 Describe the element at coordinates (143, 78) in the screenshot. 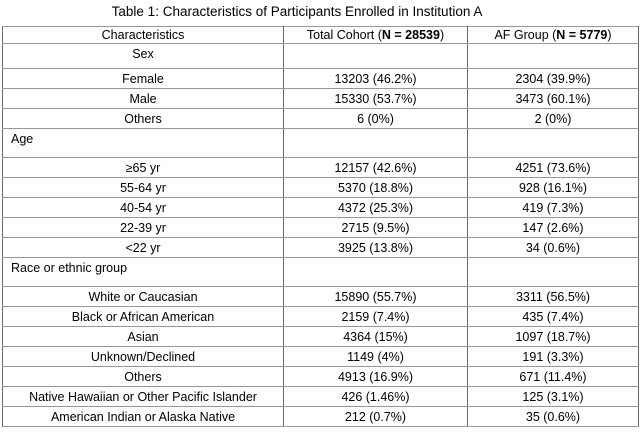

I see `characteristic-cell: Female` at that location.